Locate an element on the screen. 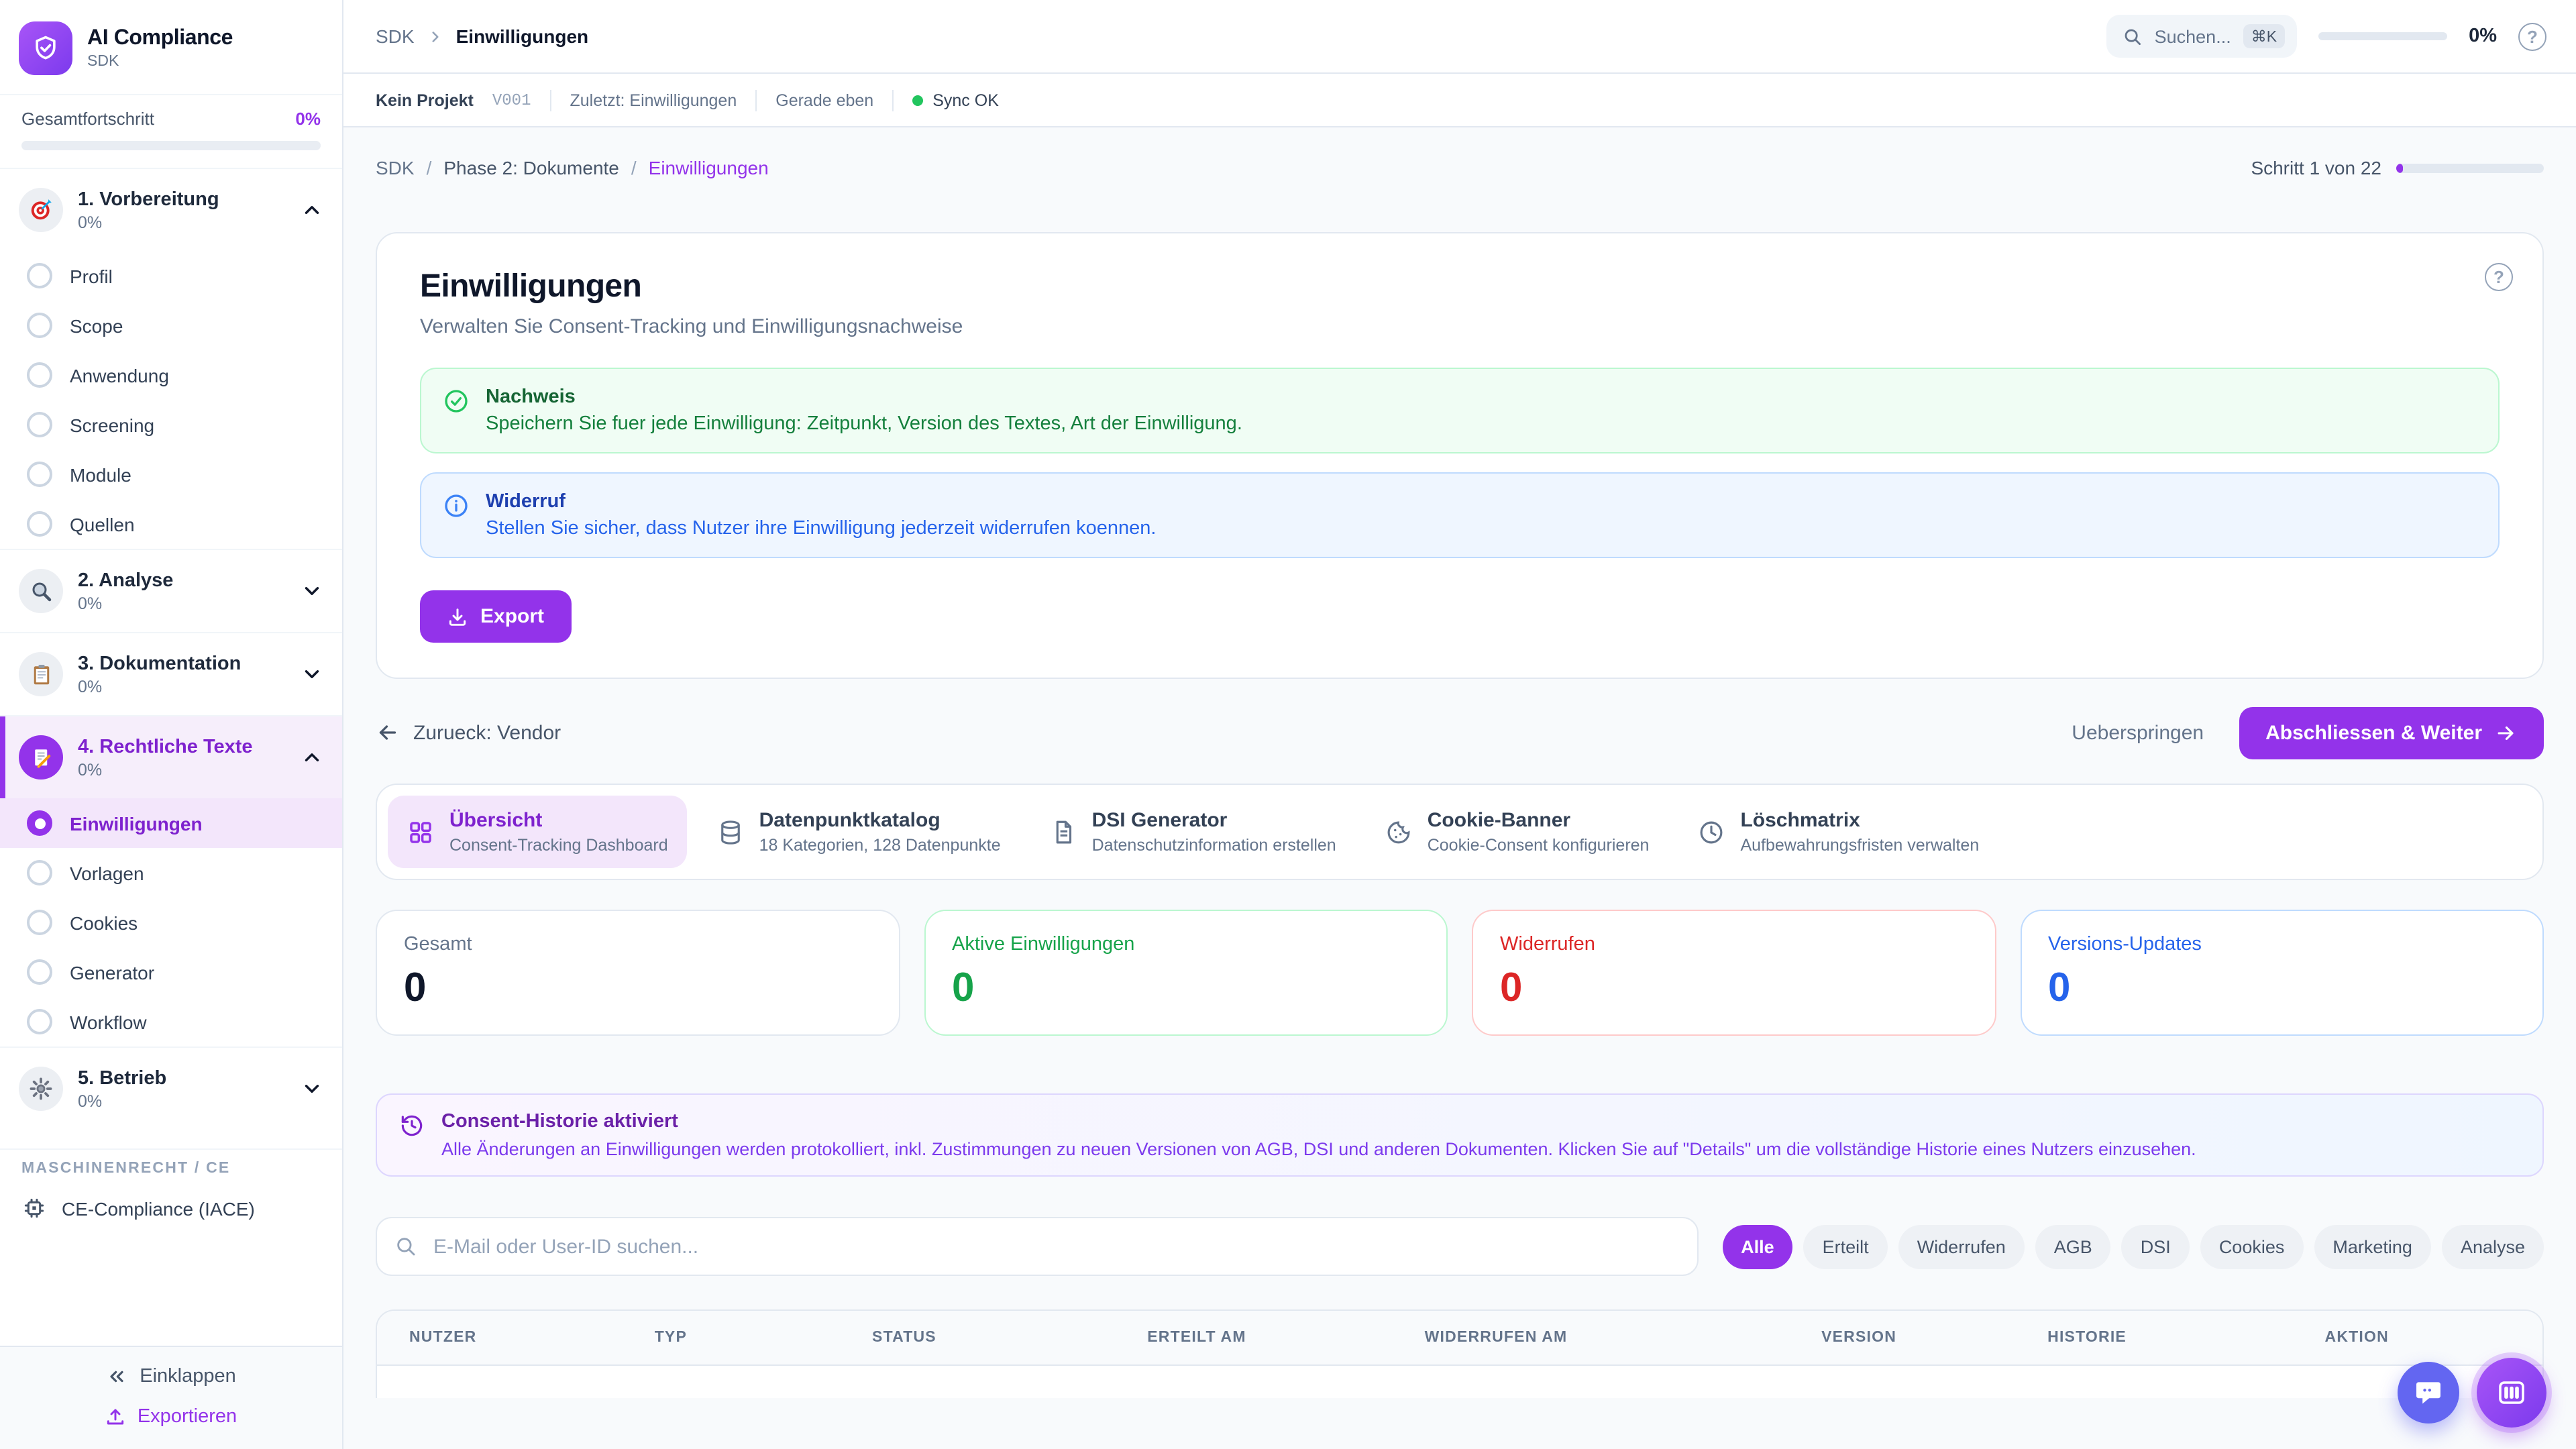  clock-icon is located at coordinates (1711, 832).